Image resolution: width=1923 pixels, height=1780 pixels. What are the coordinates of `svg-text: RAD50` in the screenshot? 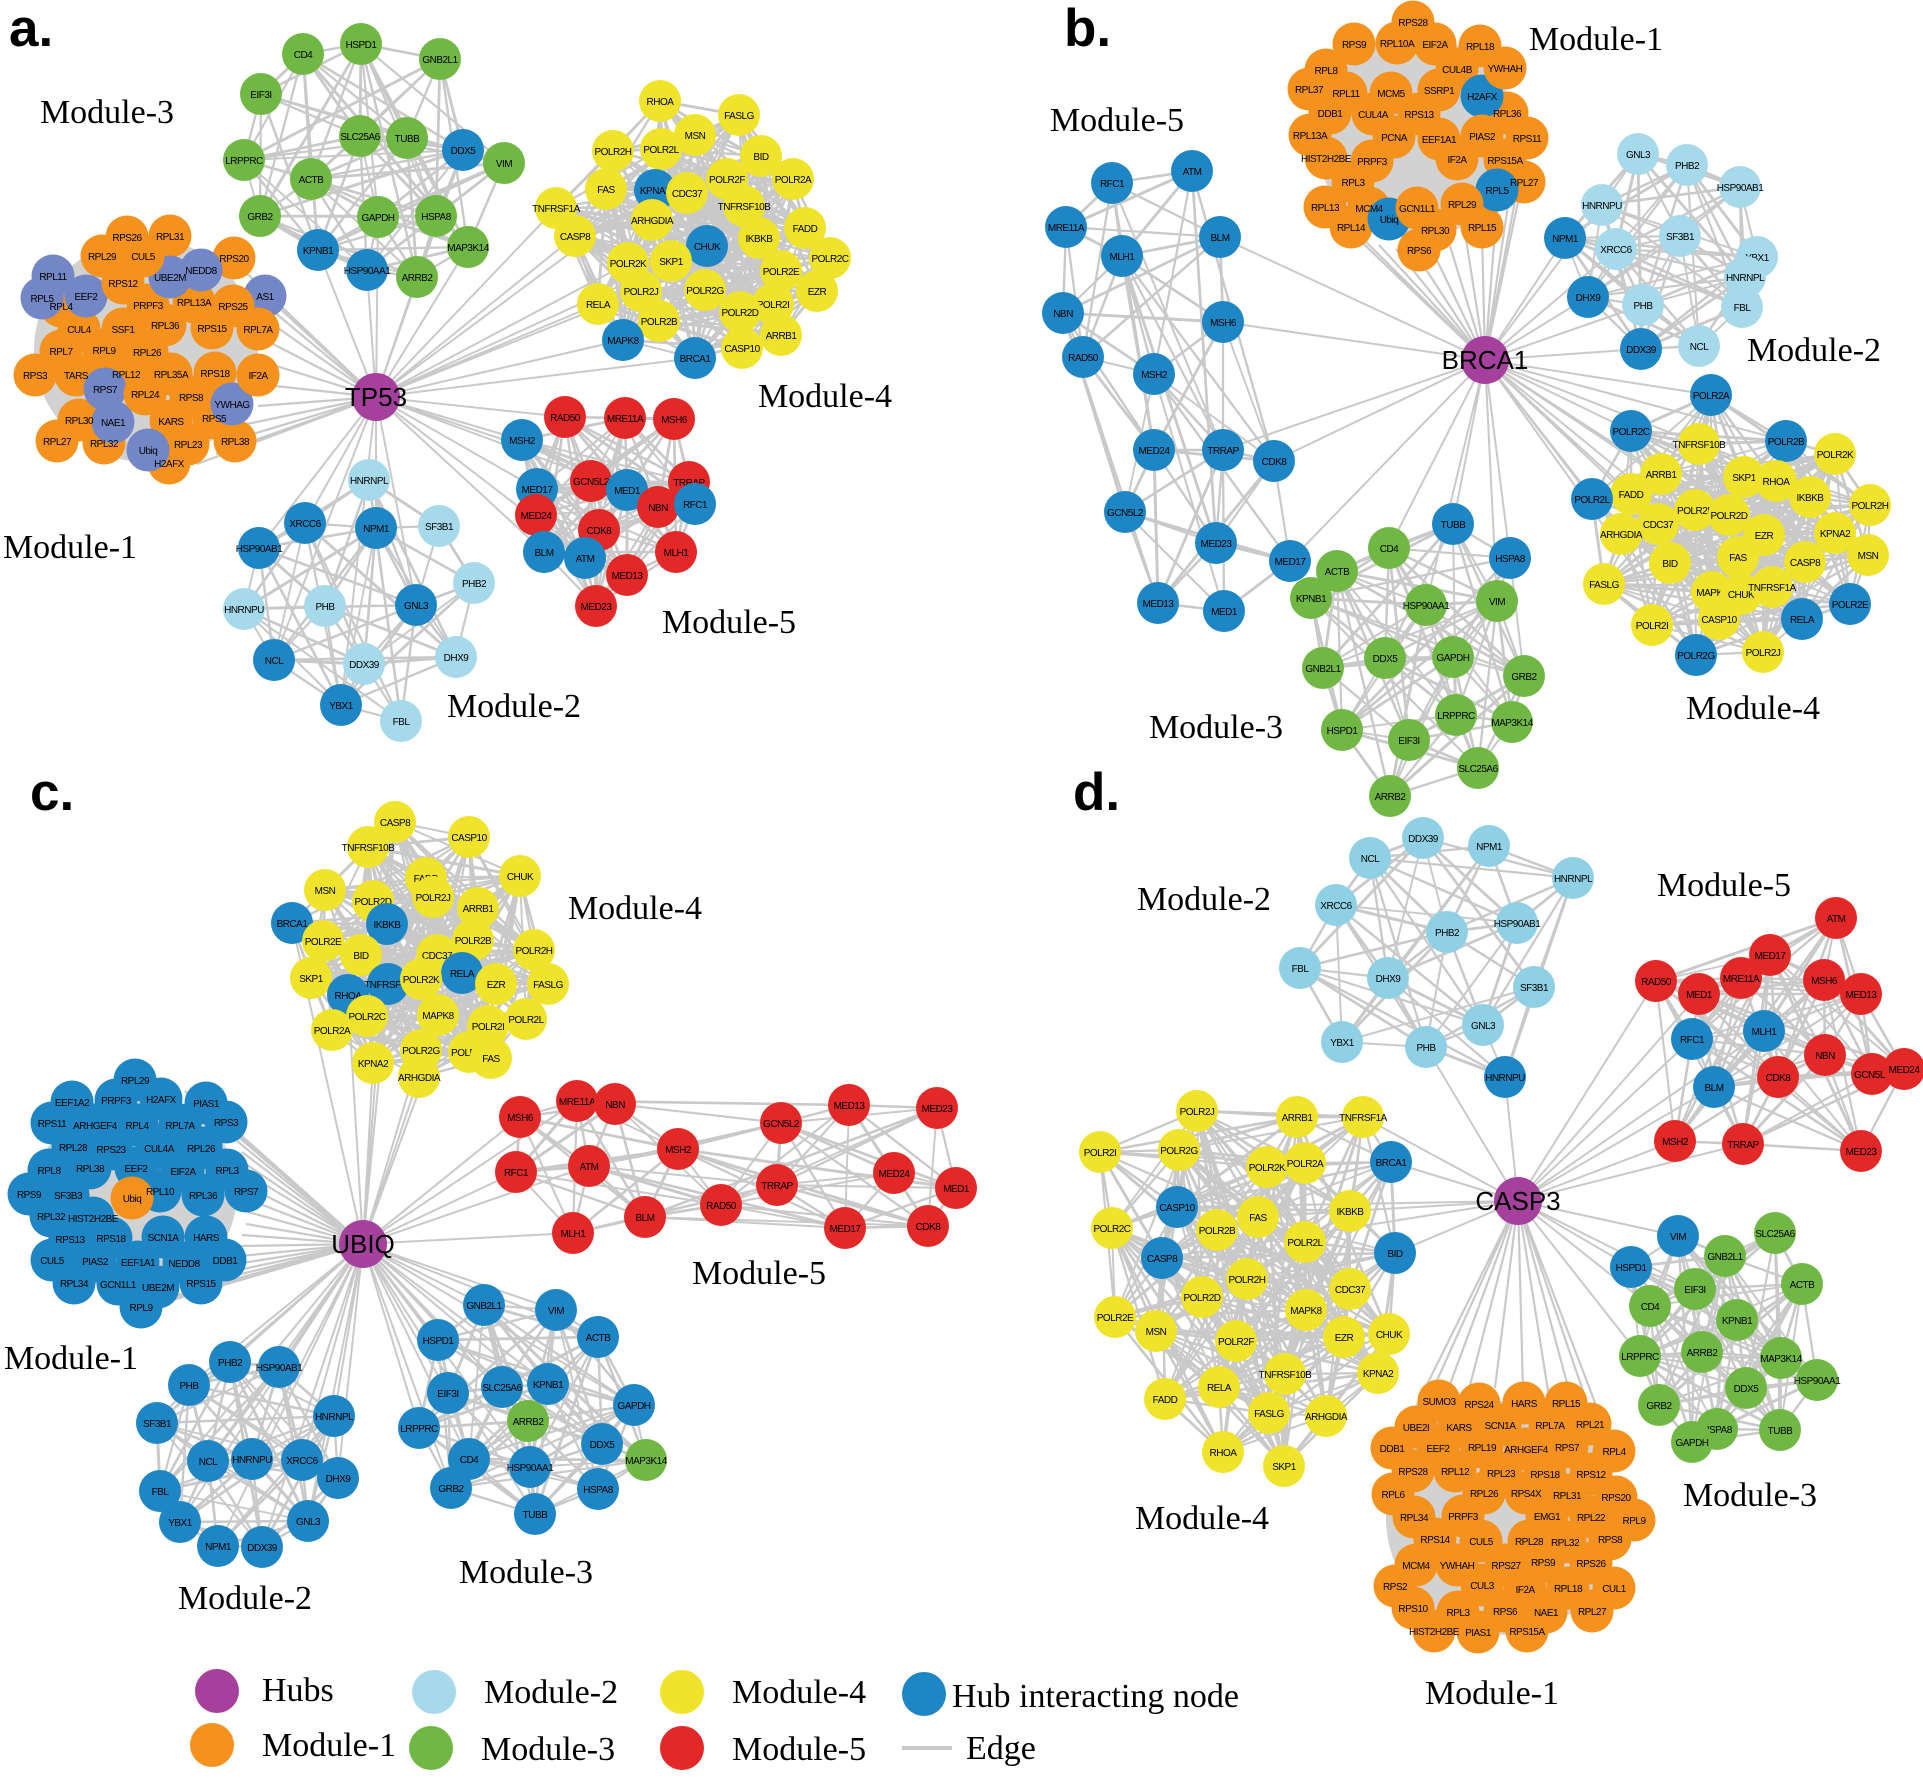 It's located at (1656, 982).